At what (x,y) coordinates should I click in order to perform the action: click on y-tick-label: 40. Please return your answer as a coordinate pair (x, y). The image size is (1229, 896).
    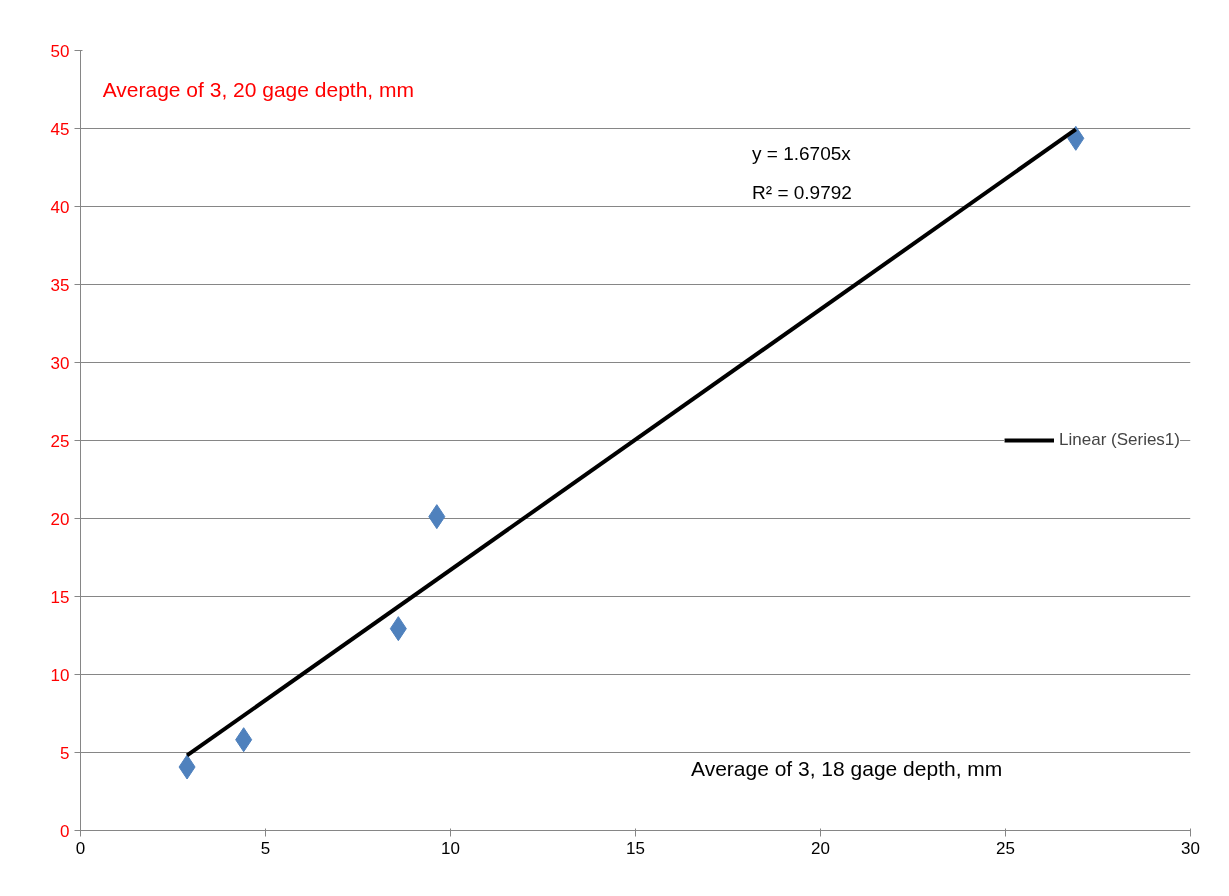
    Looking at the image, I should click on (60, 207).